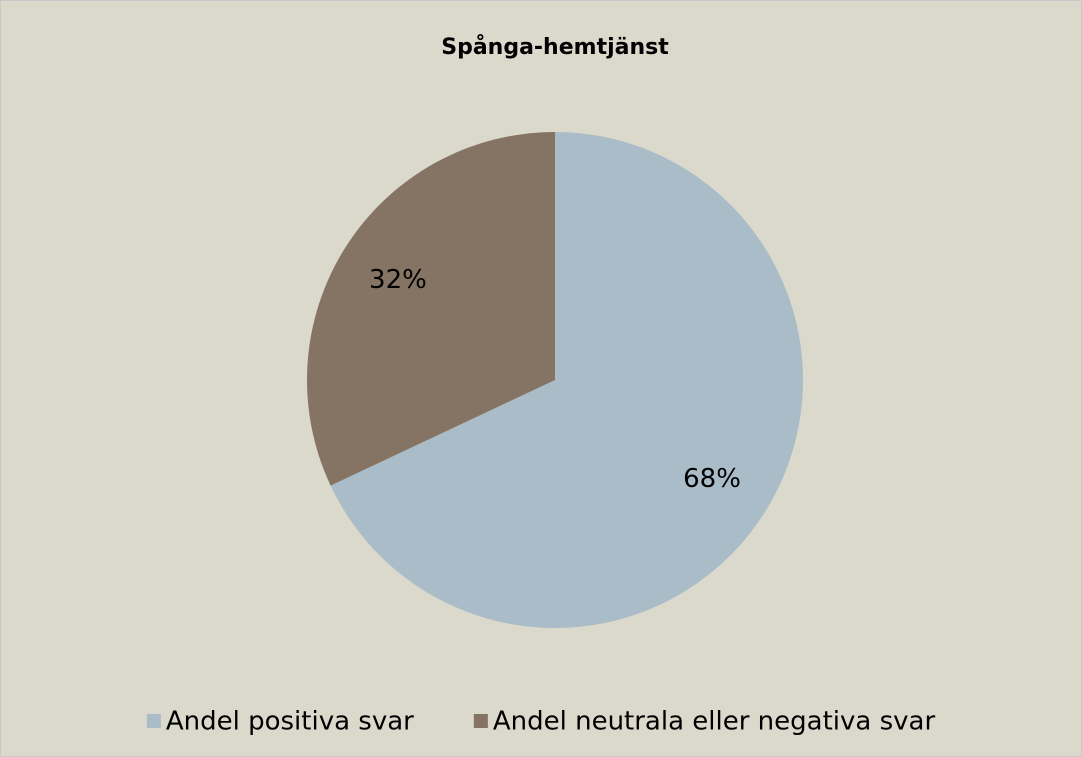 This screenshot has height=757, width=1082. Describe the element at coordinates (431, 309) in the screenshot. I see `pie-slice` at that location.